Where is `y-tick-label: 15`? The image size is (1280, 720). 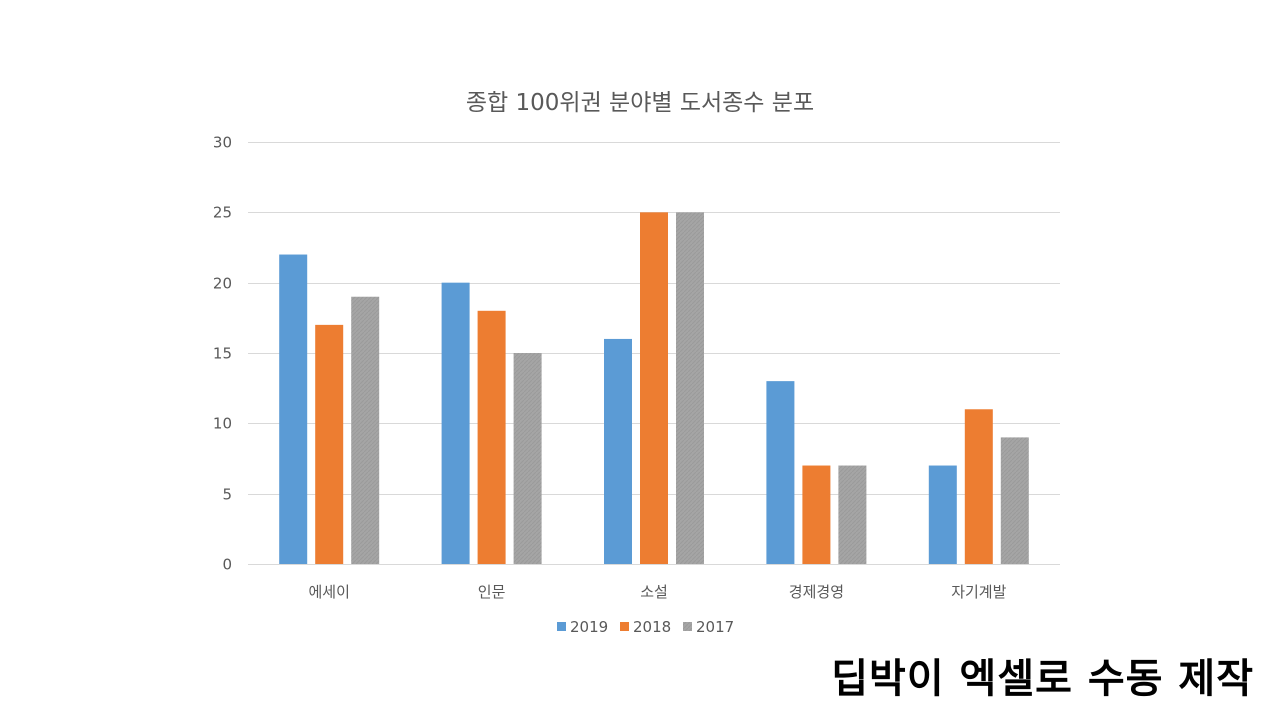 y-tick-label: 15 is located at coordinates (222, 354).